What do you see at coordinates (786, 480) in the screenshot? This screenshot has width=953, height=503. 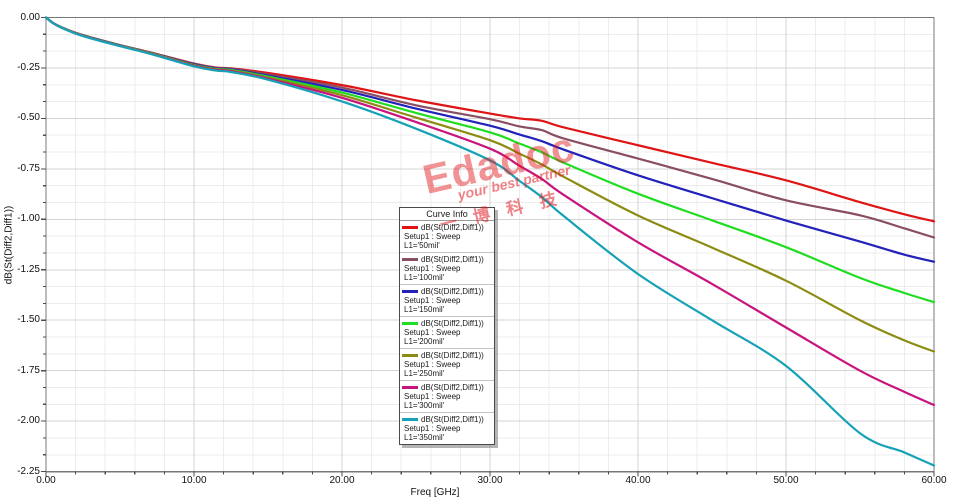 I see `x-tick-label: 50.00` at bounding box center [786, 480].